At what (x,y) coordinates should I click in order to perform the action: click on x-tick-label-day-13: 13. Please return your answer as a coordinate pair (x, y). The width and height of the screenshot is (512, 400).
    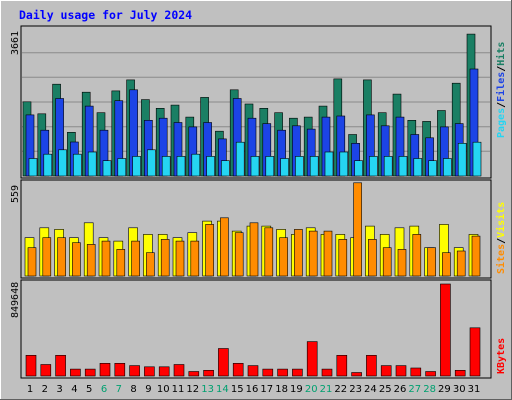
    Looking at the image, I should click on (207, 389).